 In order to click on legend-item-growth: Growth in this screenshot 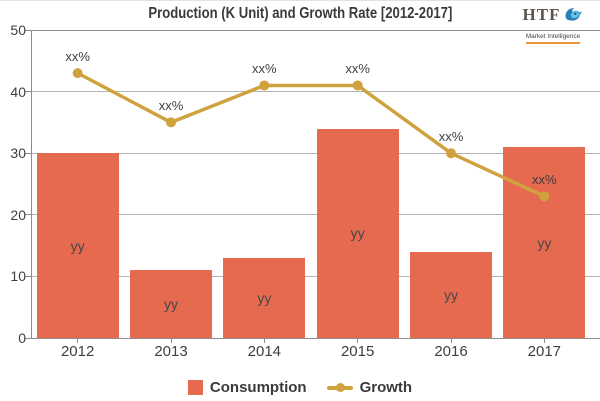, I will do `click(369, 387)`.